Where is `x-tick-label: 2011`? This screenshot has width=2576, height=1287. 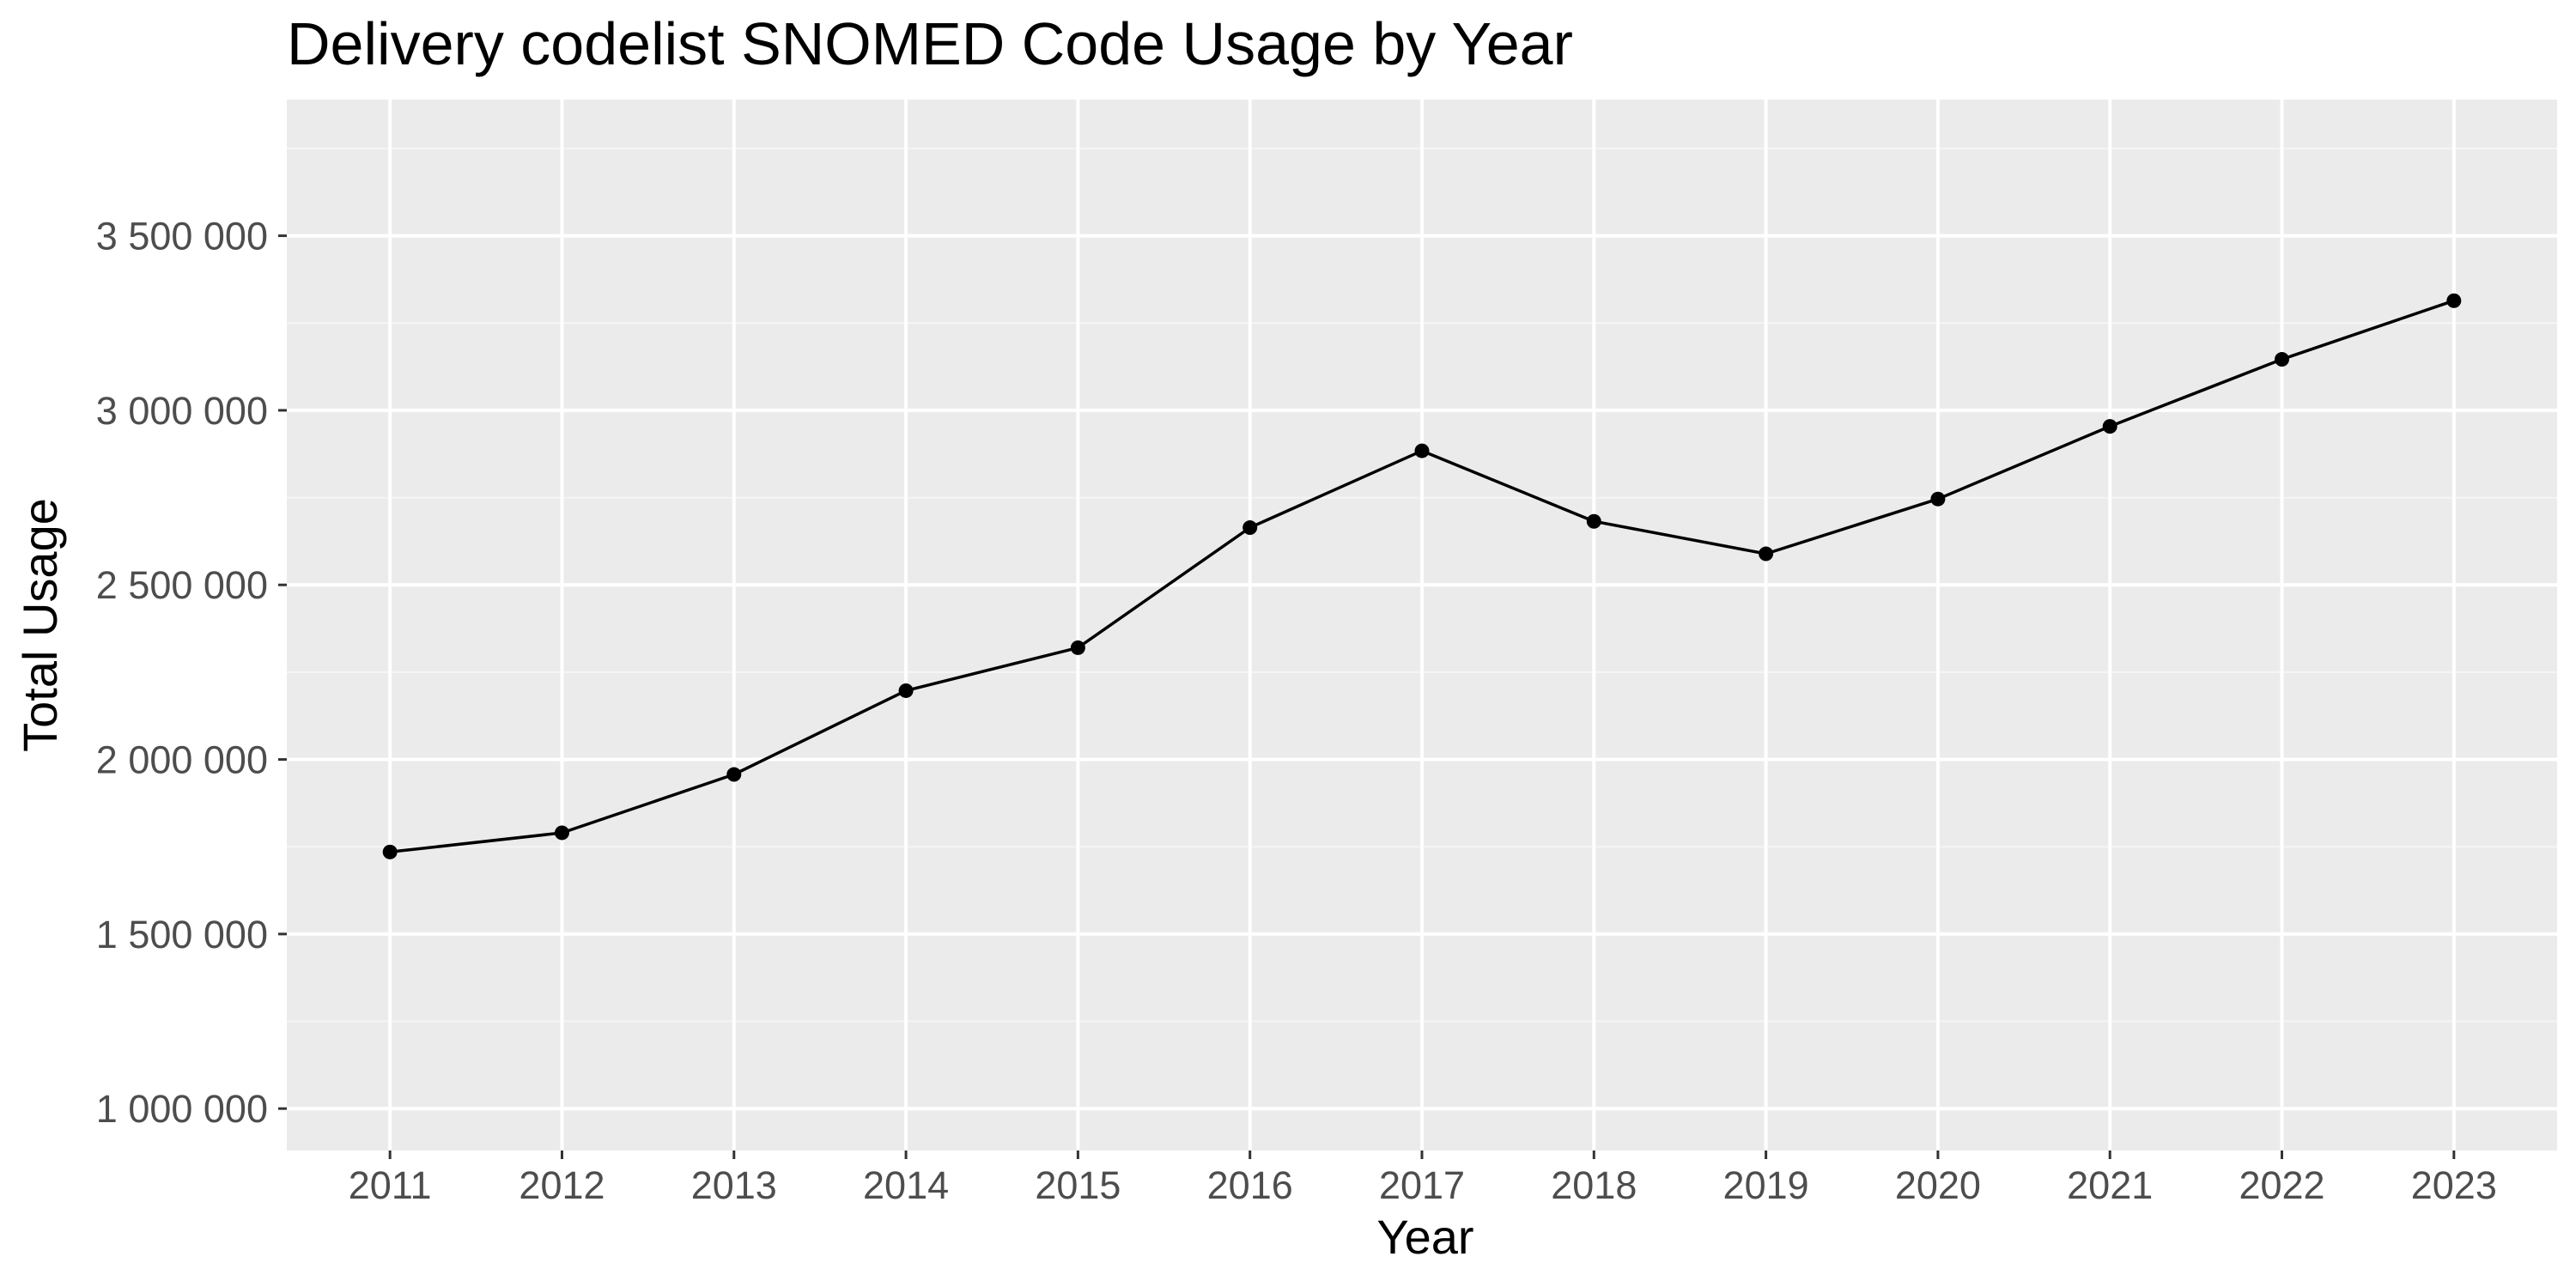
x-tick-label: 2011 is located at coordinates (390, 1185).